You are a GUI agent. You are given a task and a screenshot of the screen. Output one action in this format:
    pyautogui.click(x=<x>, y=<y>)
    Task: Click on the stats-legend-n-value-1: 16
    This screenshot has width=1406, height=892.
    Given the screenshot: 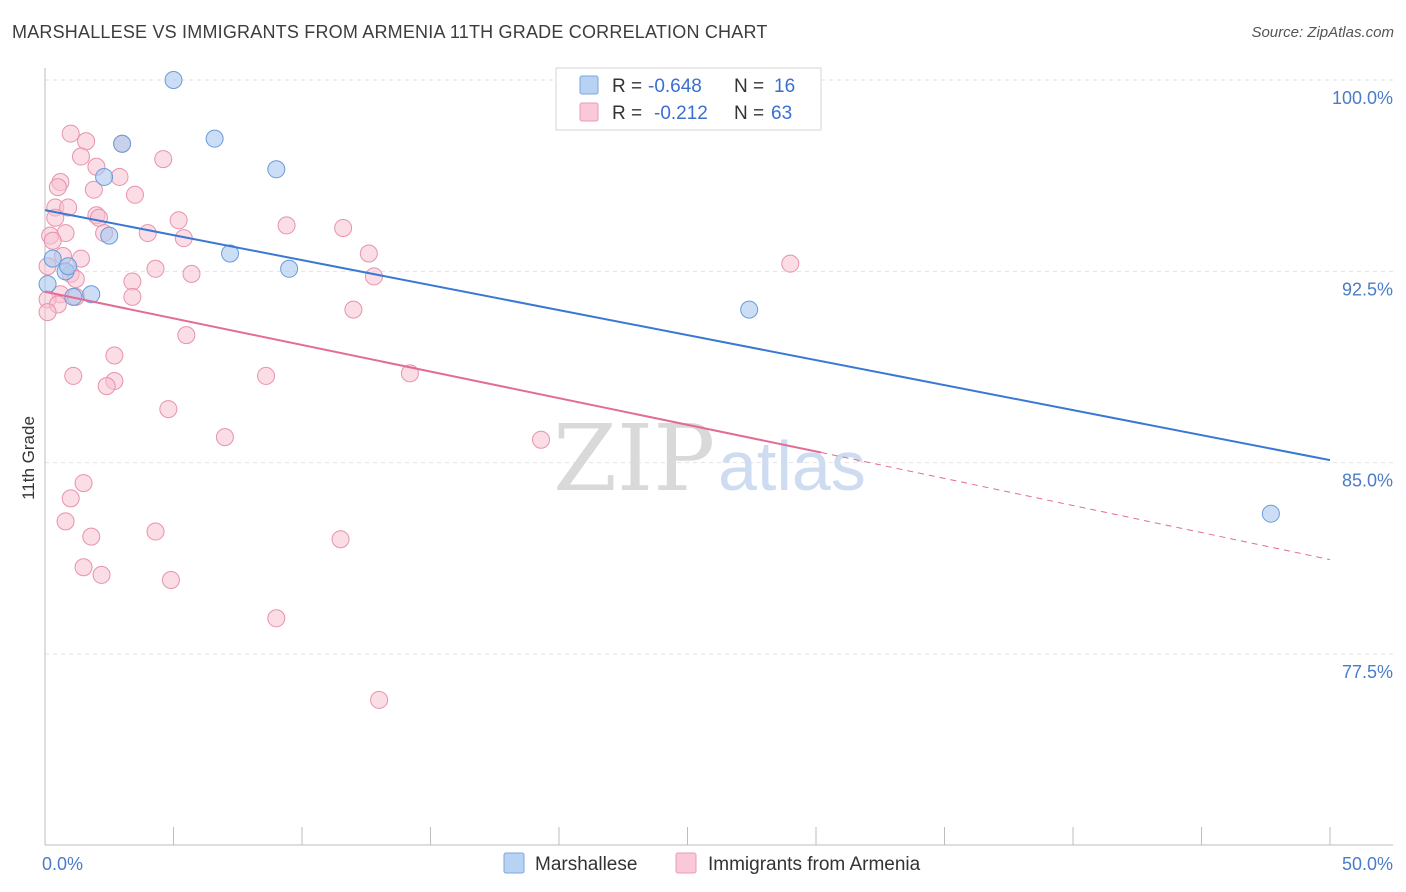 What is the action you would take?
    pyautogui.click(x=784, y=86)
    